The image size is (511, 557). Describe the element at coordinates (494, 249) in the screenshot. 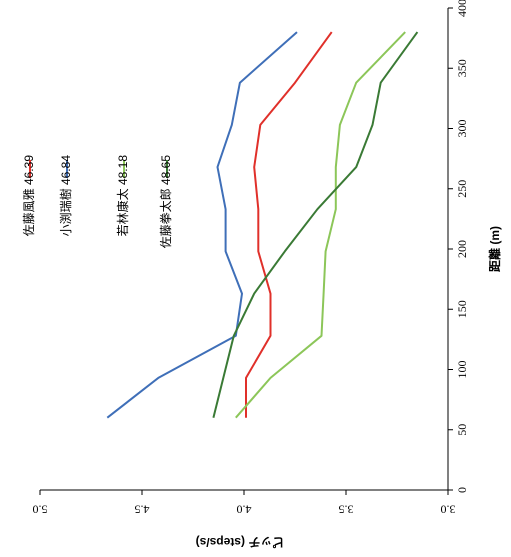

I see `x-axis-label: 距離 (m)` at that location.